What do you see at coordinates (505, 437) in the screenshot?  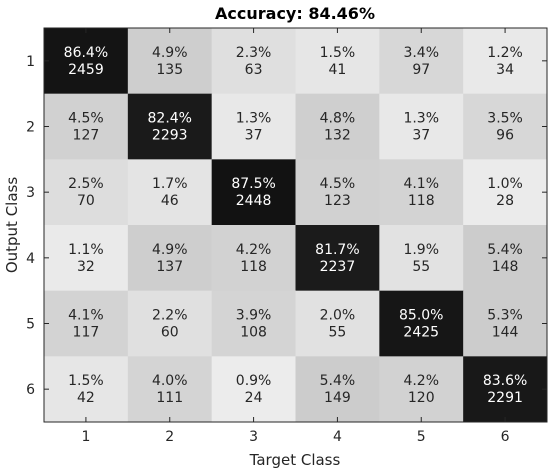 I see `x-tick-label: 6` at bounding box center [505, 437].